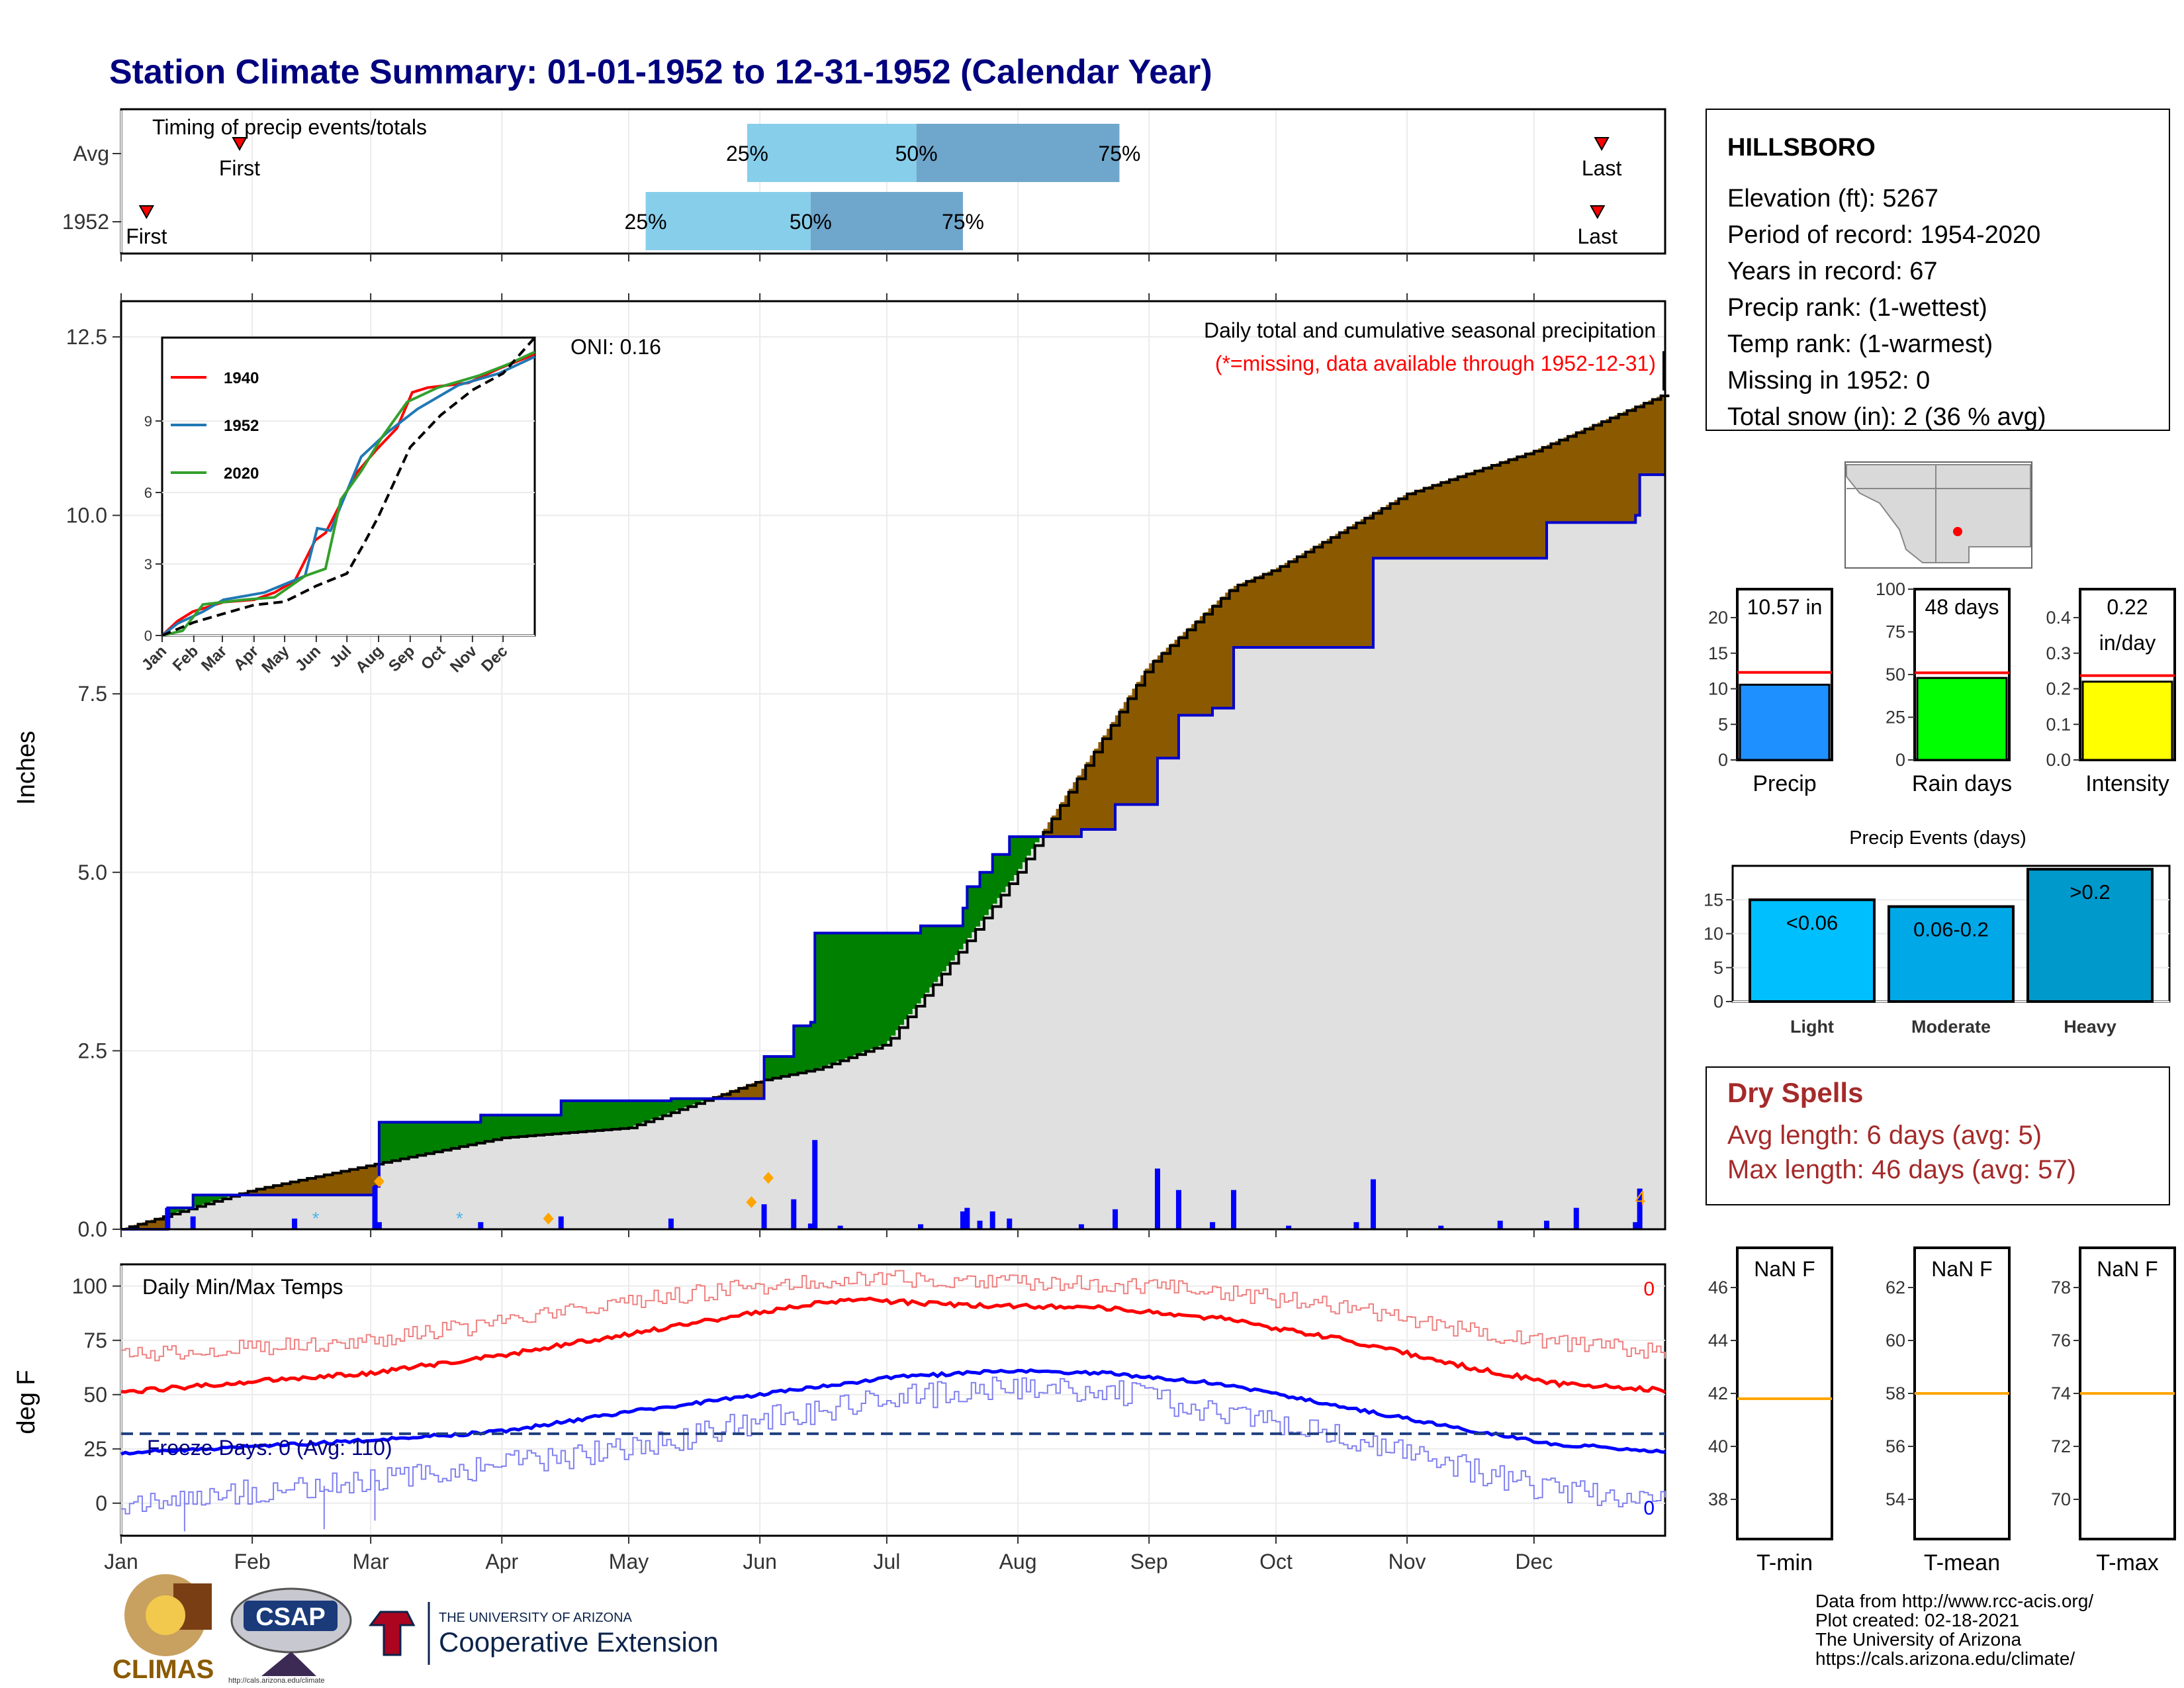 The height and width of the screenshot is (1688, 2184). I want to click on avg-max-line, so click(893, 1345).